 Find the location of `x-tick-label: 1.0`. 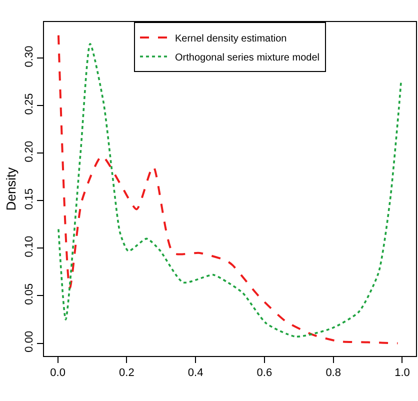

x-tick-label: 1.0 is located at coordinates (402, 373).